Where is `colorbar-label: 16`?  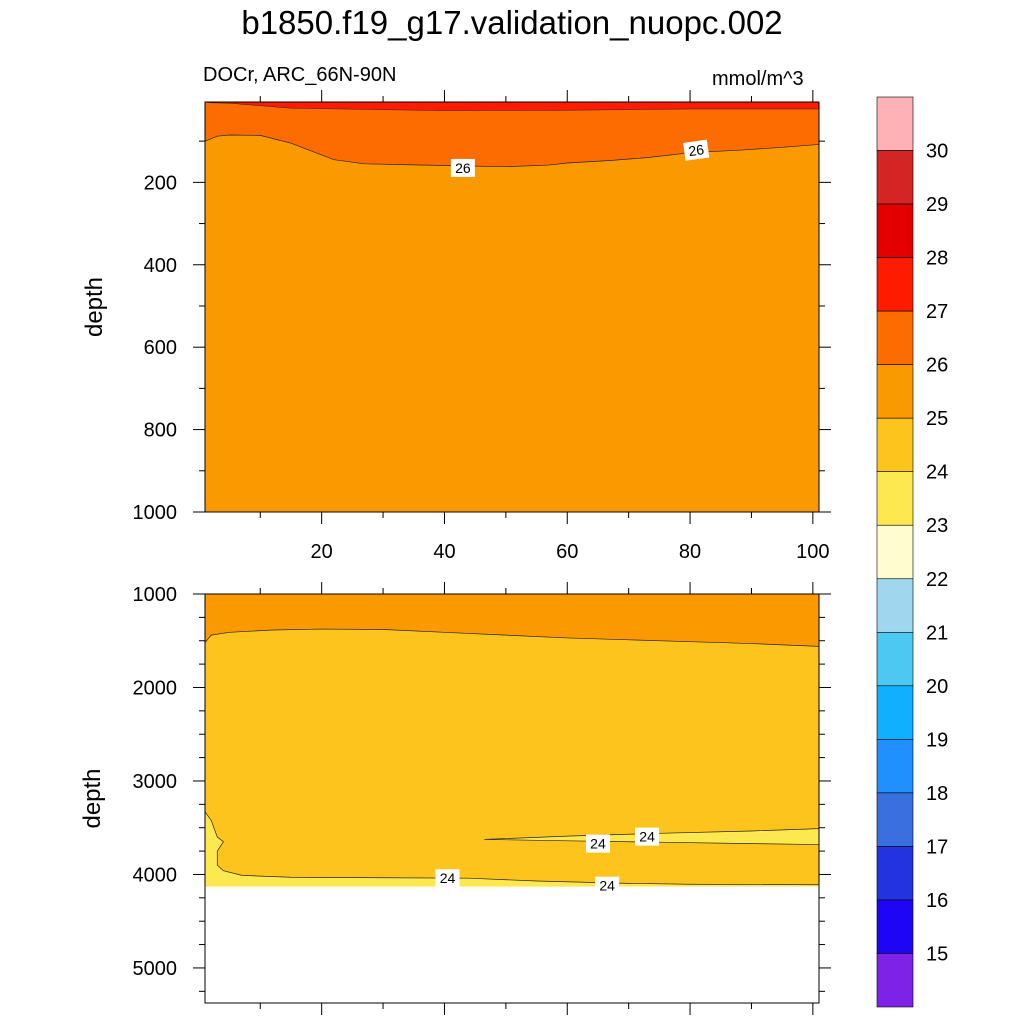
colorbar-label: 16 is located at coordinates (937, 901).